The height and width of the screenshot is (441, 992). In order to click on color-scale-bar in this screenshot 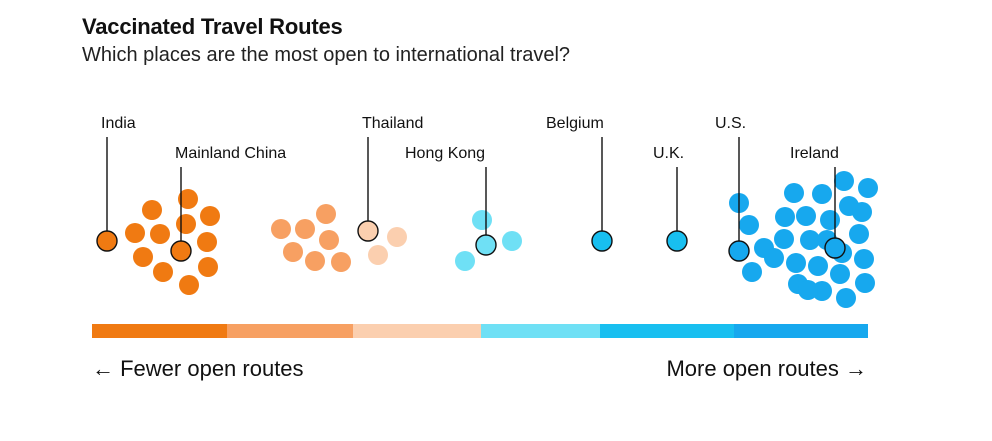, I will do `click(480, 331)`.